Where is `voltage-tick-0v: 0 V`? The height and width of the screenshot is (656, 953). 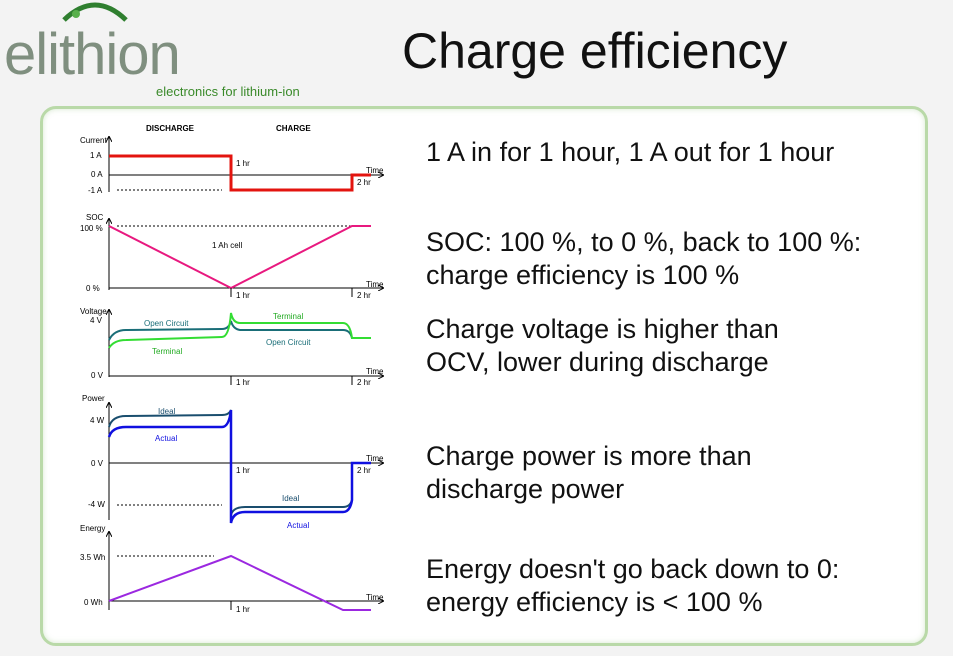
voltage-tick-0v: 0 V is located at coordinates (97, 375).